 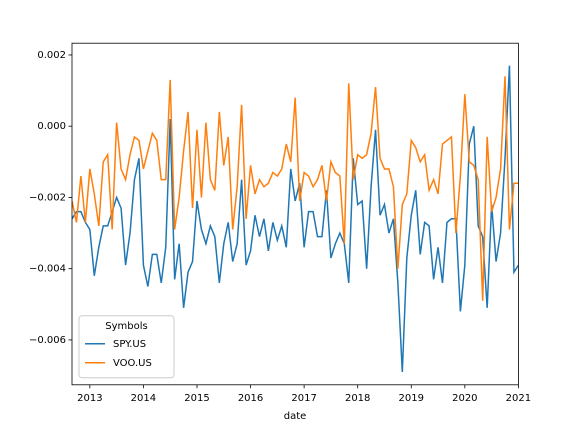 I want to click on y-tick-label: 0.002, so click(x=51, y=55).